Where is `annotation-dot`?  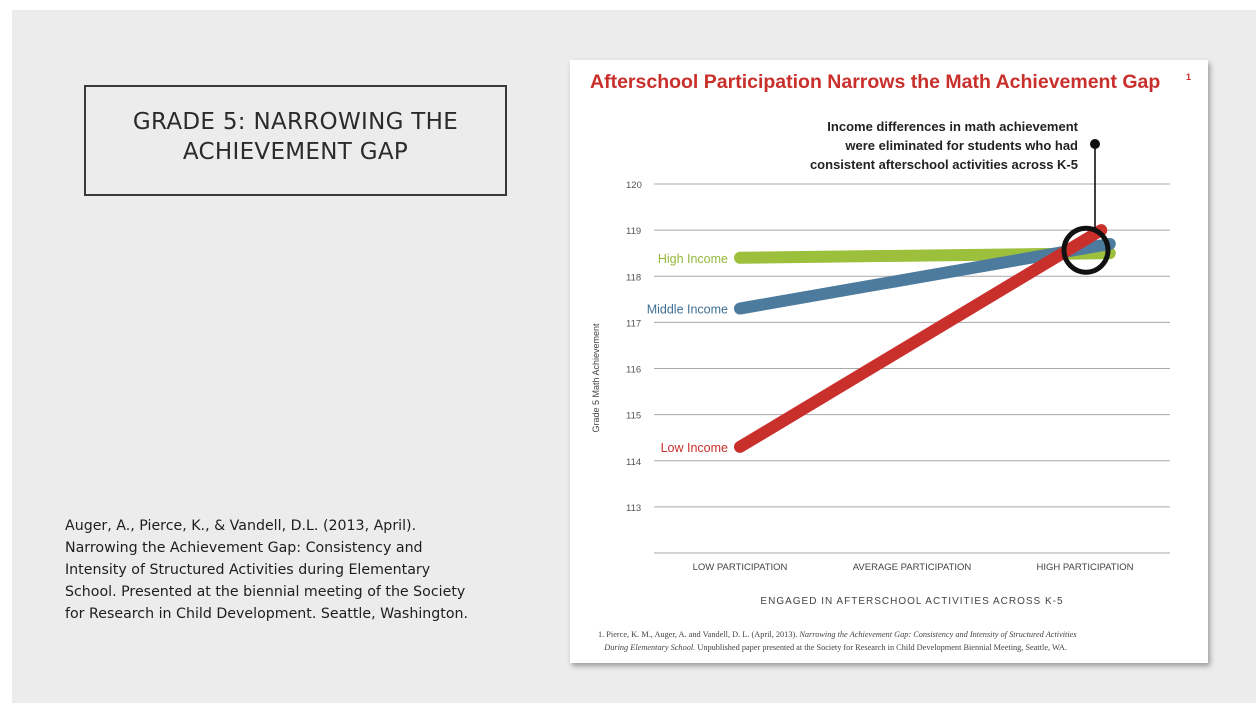
annotation-dot is located at coordinates (1095, 144).